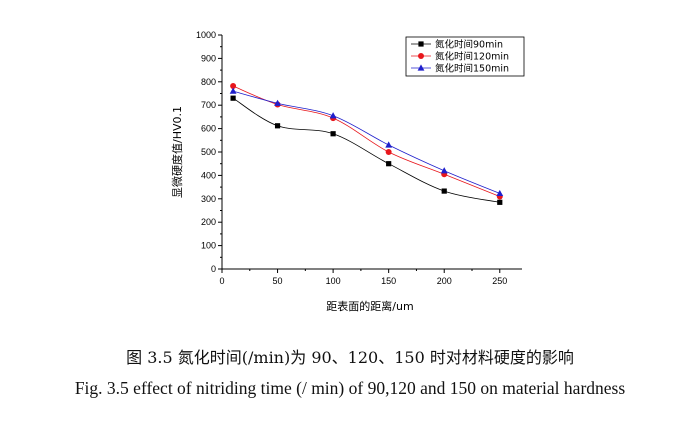 Image resolution: width=700 pixels, height=423 pixels. I want to click on y-tick-label: 800, so click(208, 82).